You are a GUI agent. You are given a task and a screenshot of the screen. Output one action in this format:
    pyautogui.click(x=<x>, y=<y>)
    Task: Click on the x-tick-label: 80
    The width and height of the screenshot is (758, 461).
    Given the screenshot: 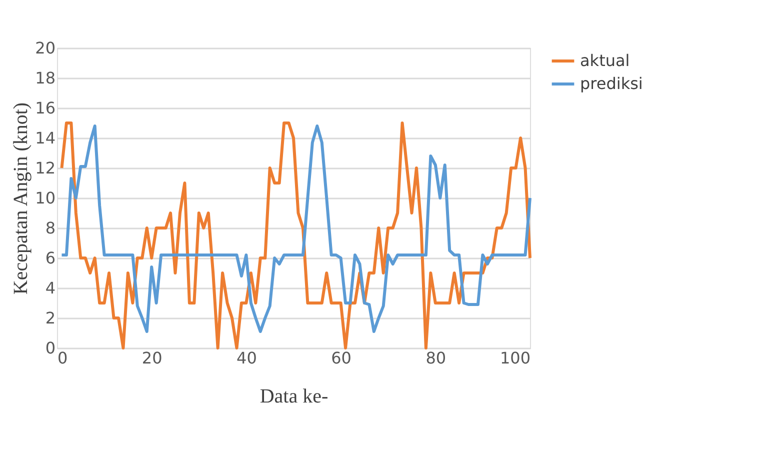 What is the action you would take?
    pyautogui.click(x=436, y=358)
    